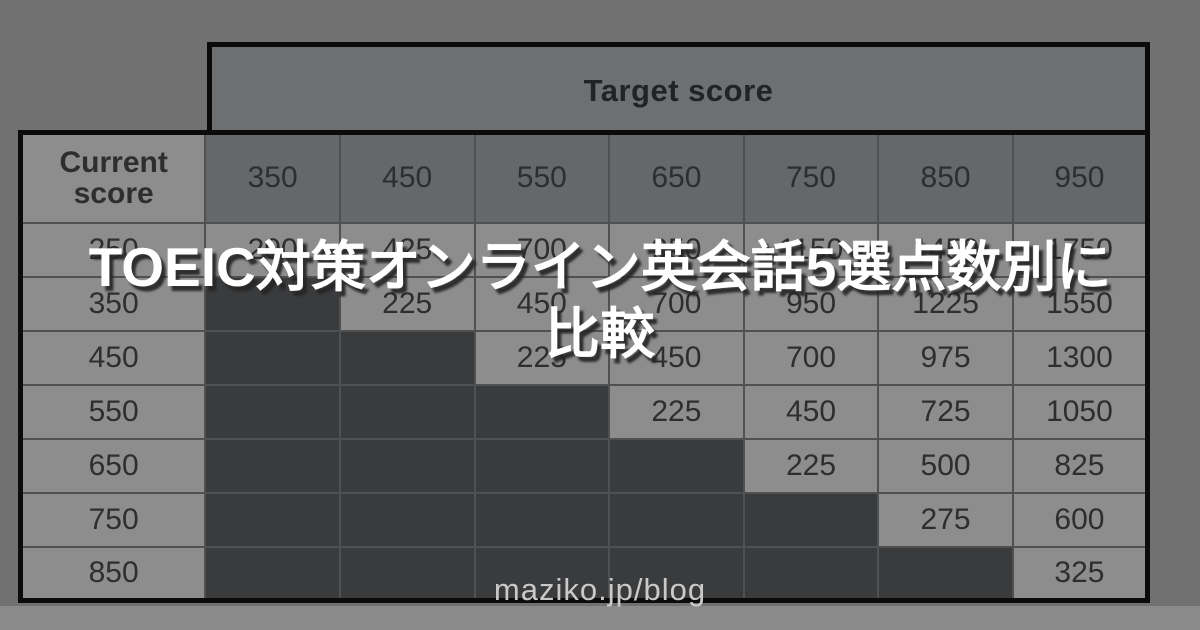 Image resolution: width=1200 pixels, height=630 pixels. Describe the element at coordinates (945, 411) in the screenshot. I see `hours-cell: 725` at that location.